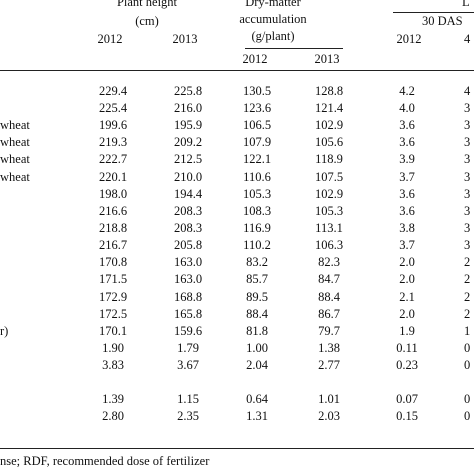 The width and height of the screenshot is (474, 474). I want to click on cell-dm-2012: 88.4, so click(257, 314).